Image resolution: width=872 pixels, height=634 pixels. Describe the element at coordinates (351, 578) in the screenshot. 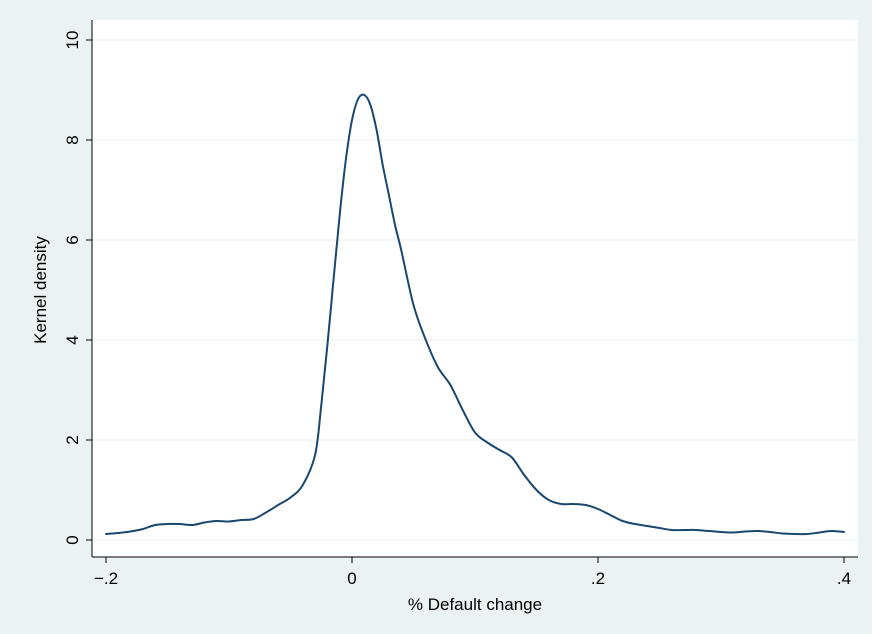

I see `x-tick-label-1: 0` at that location.